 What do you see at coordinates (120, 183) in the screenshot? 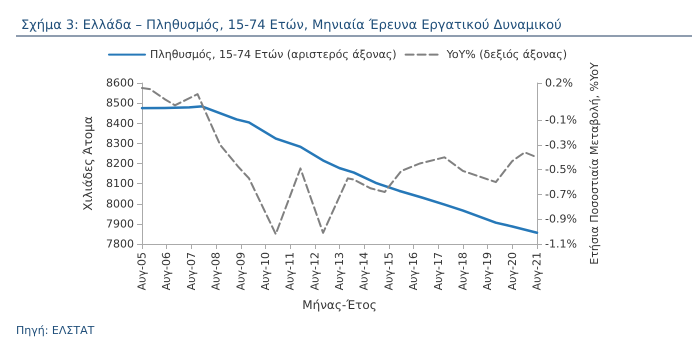
I see `y-tick-label: 8100` at bounding box center [120, 183].